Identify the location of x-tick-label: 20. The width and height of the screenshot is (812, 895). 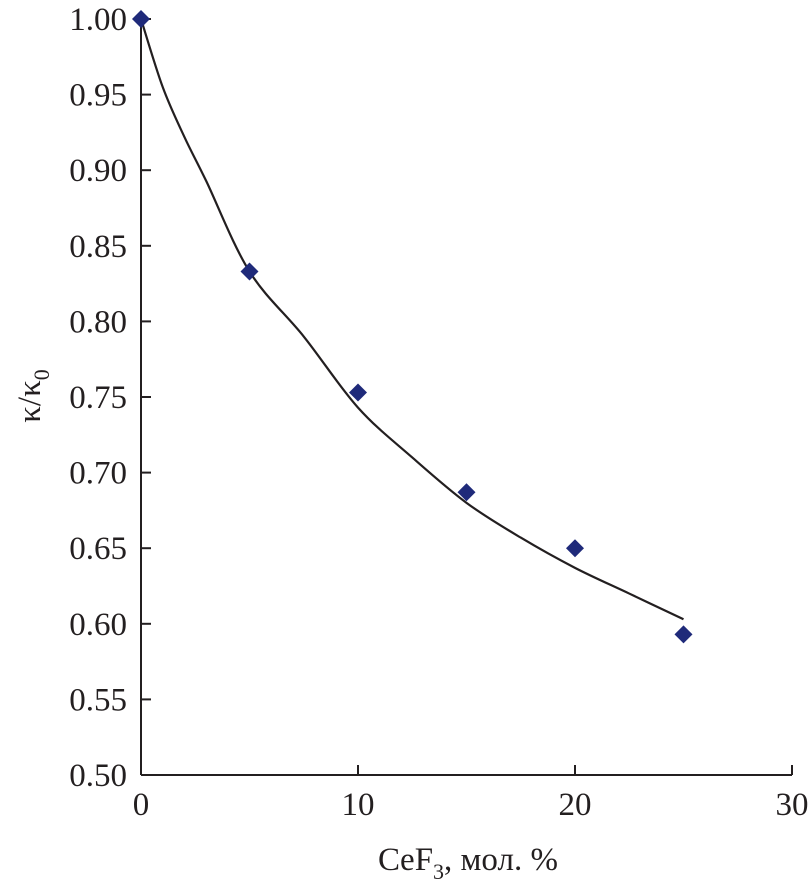
(575, 805).